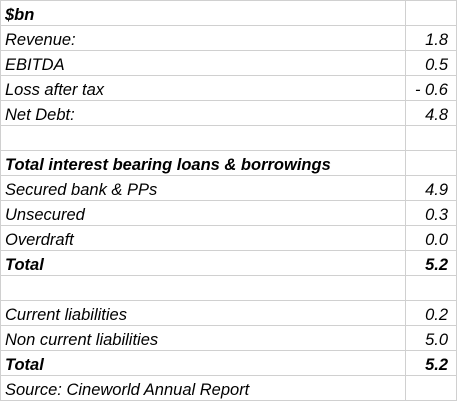 This screenshot has width=457, height=402. What do you see at coordinates (431, 88) in the screenshot?
I see `loss-after-tax-value-cell: - 0.6` at bounding box center [431, 88].